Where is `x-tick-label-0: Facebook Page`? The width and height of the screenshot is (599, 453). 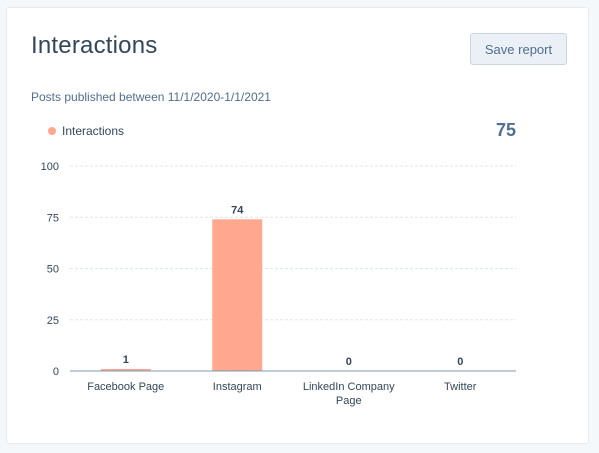
x-tick-label-0: Facebook Page is located at coordinates (125, 387).